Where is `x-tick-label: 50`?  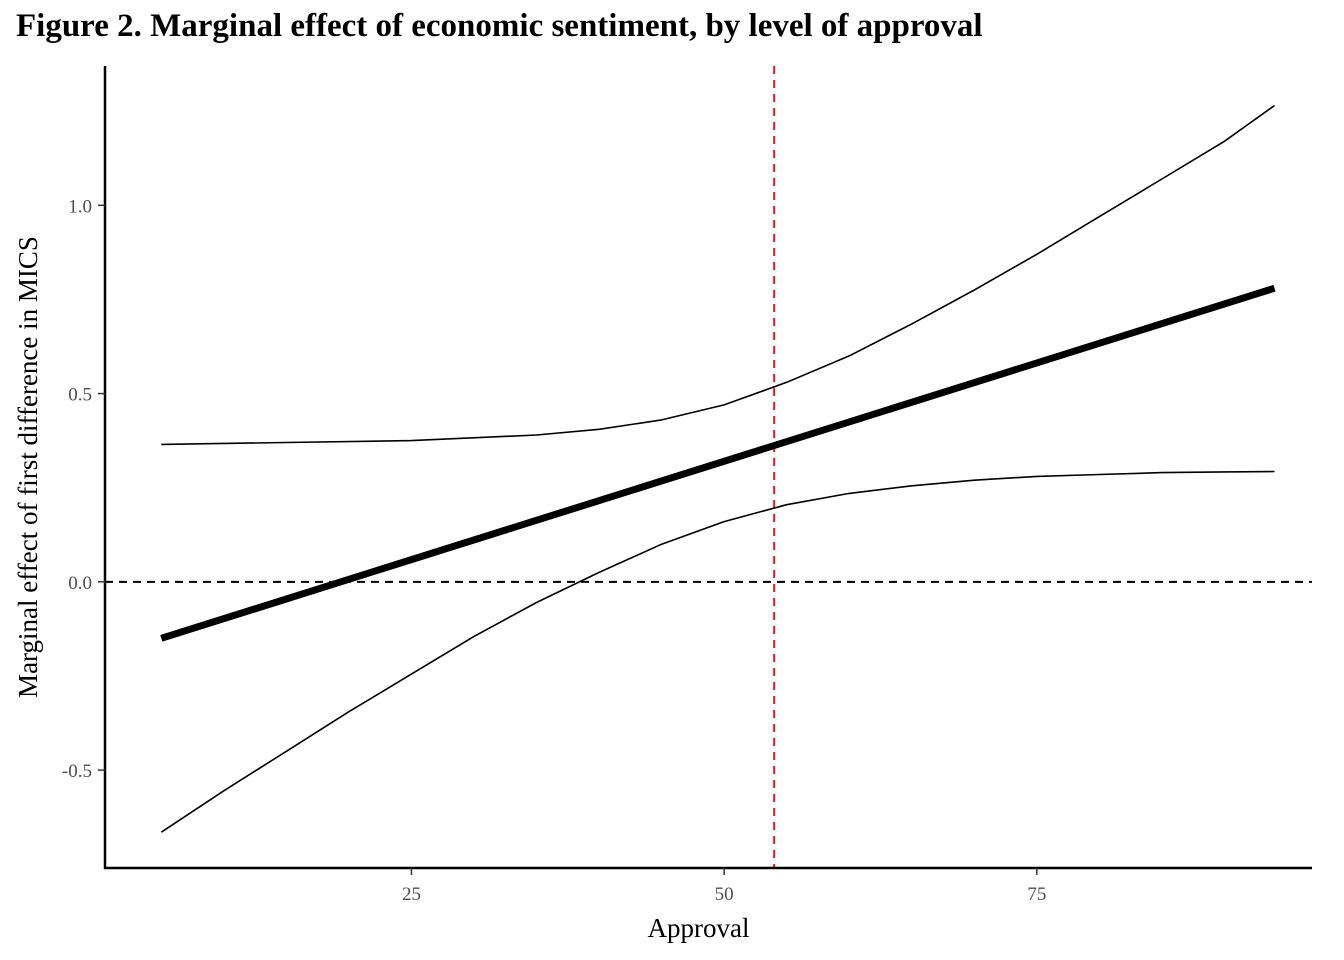
x-tick-label: 50 is located at coordinates (724, 894).